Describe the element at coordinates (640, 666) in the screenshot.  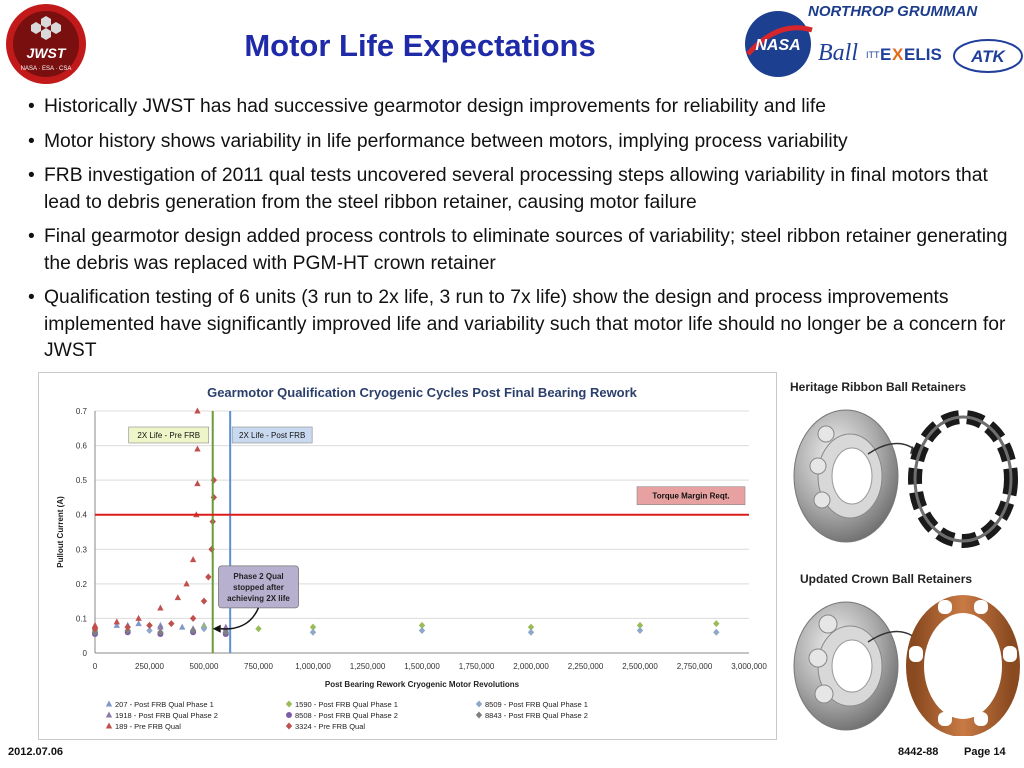
I see `x-tick-label: 2,500,000` at that location.